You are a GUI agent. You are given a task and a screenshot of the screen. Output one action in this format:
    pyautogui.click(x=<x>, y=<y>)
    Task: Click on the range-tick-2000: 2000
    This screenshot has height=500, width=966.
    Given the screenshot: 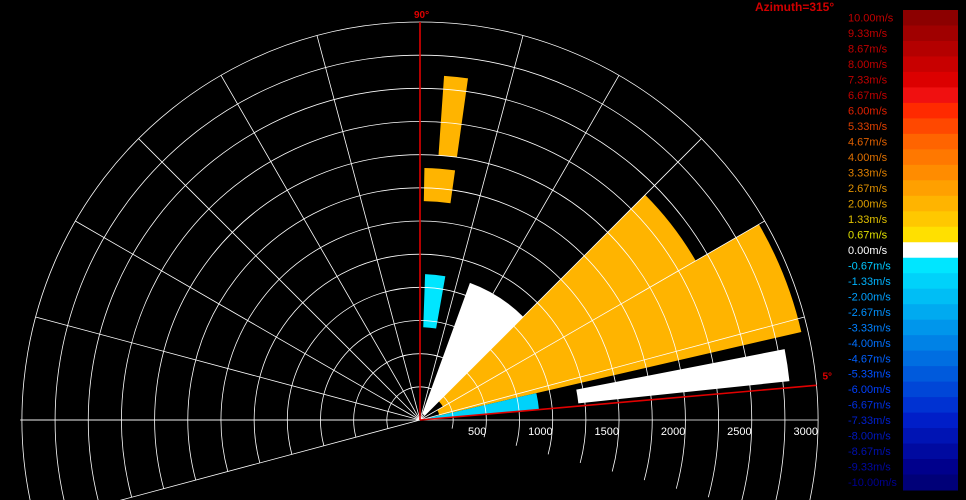 What is the action you would take?
    pyautogui.click(x=673, y=432)
    